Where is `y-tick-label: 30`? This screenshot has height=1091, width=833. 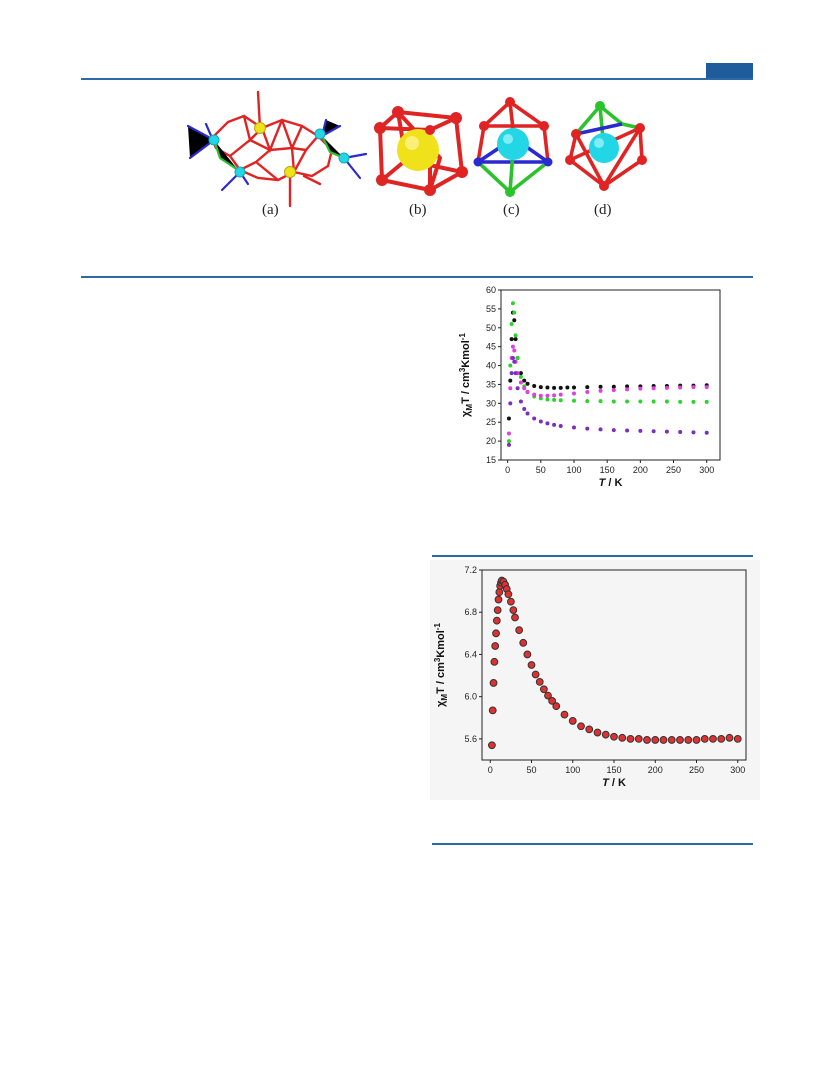 y-tick-label: 30 is located at coordinates (491, 403).